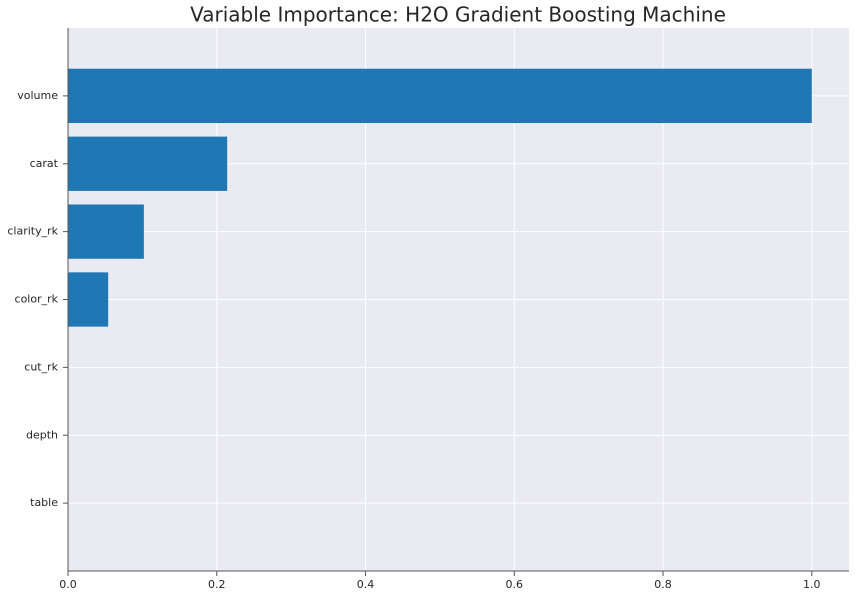  Describe the element at coordinates (663, 584) in the screenshot. I see `x-tick-label: 0.8` at that location.